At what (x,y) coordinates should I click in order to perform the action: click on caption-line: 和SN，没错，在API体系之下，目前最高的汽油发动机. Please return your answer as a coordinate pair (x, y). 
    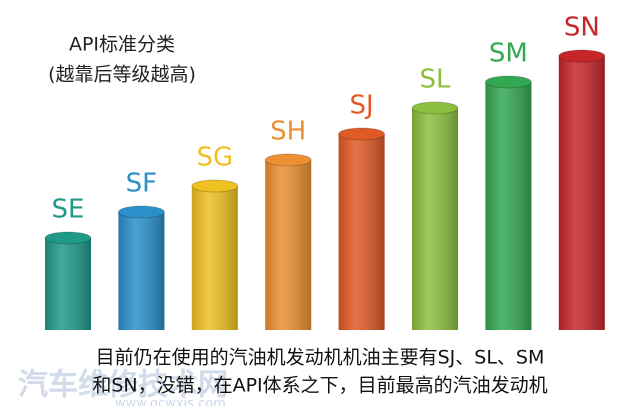
    Looking at the image, I should click on (319, 386).